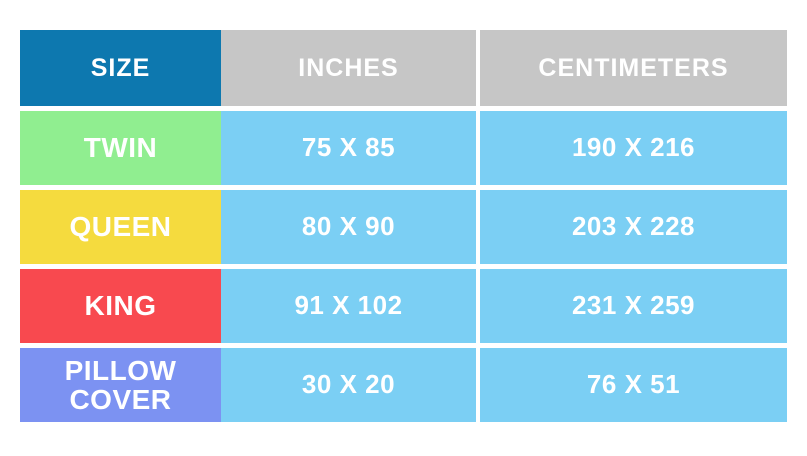 The width and height of the screenshot is (807, 456). Describe the element at coordinates (120, 306) in the screenshot. I see `row-label-cell: KING` at that location.